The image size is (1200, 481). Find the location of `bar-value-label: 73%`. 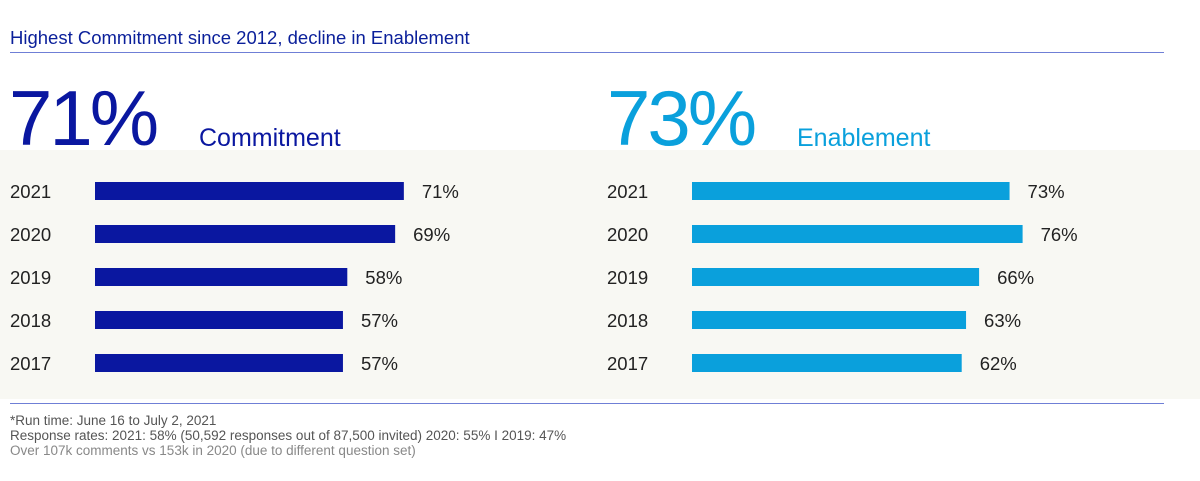

bar-value-label: 73% is located at coordinates (1046, 191).